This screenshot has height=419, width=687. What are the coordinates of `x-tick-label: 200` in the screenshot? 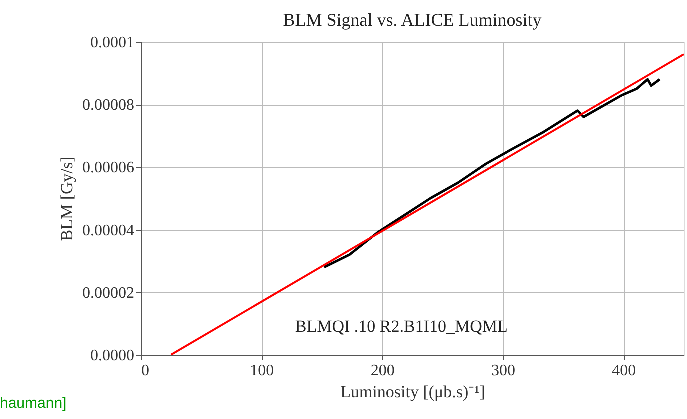 It's located at (382, 371).